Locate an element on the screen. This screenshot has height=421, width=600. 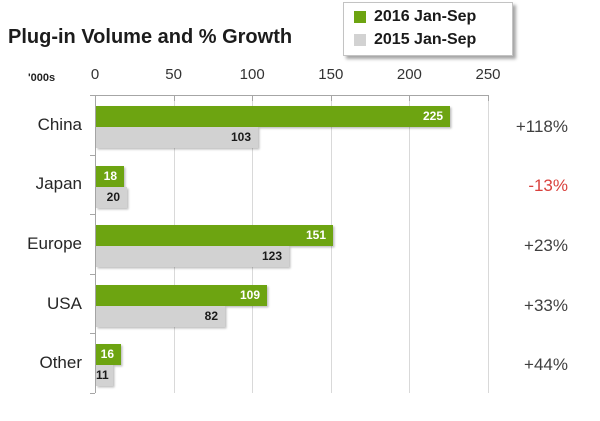
bar-2015-usa: 82 is located at coordinates (160, 316).